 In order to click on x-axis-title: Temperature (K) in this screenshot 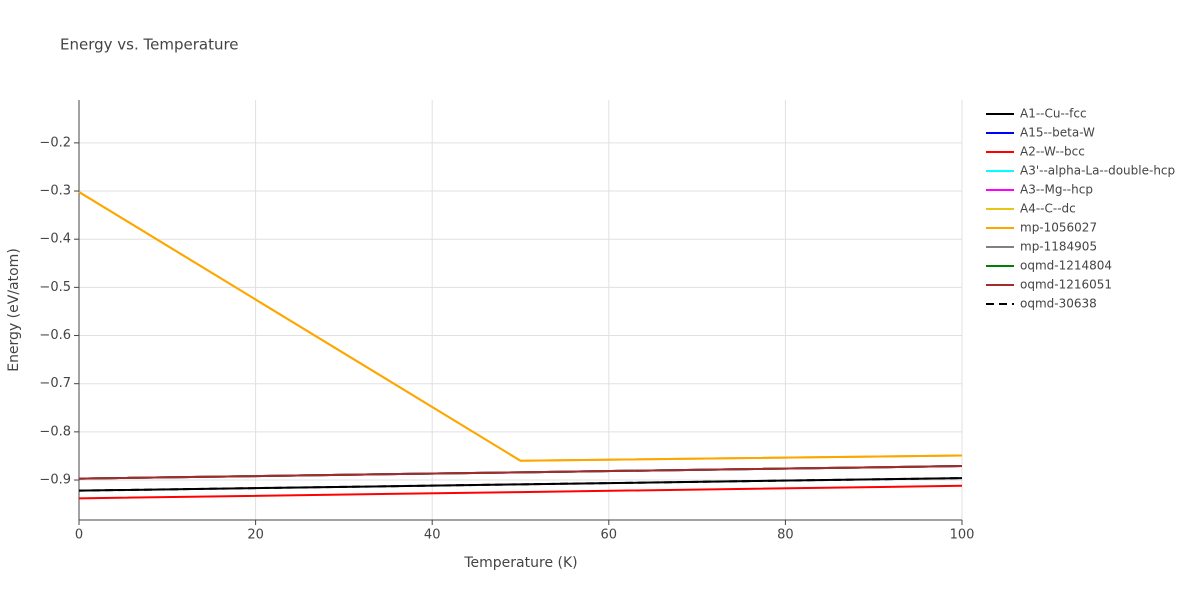, I will do `click(520, 563)`.